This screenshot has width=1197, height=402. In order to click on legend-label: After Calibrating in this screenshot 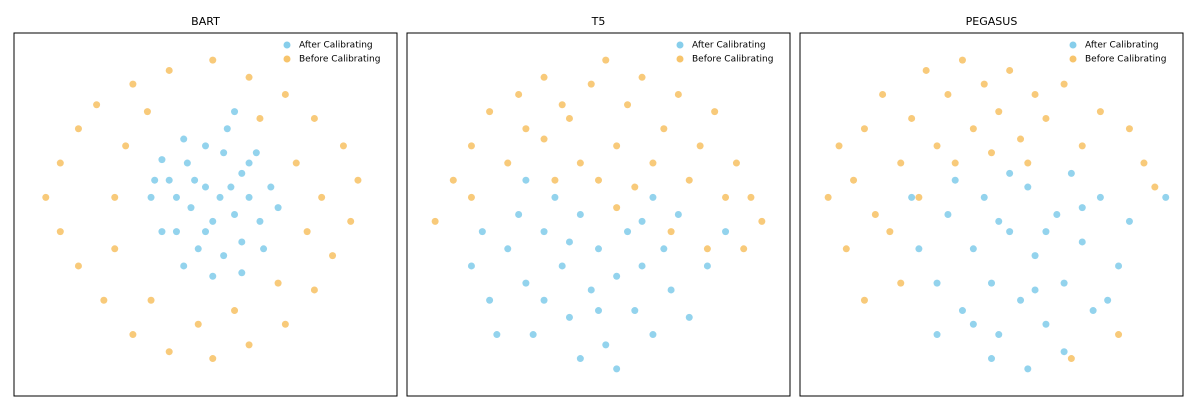, I will do `click(336, 46)`.